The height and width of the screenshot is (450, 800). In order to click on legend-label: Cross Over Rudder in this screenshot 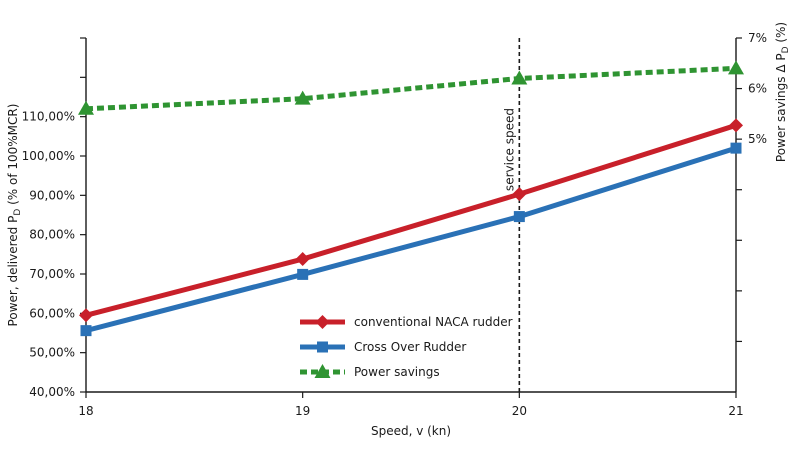, I will do `click(410, 347)`.